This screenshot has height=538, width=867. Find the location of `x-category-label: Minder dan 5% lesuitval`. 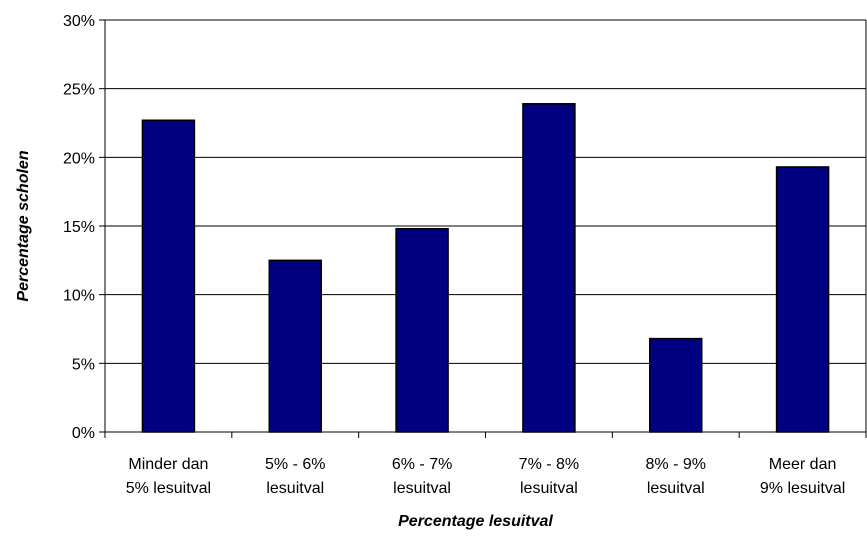

x-category-label: Minder dan 5% lesuitval is located at coordinates (168, 476).